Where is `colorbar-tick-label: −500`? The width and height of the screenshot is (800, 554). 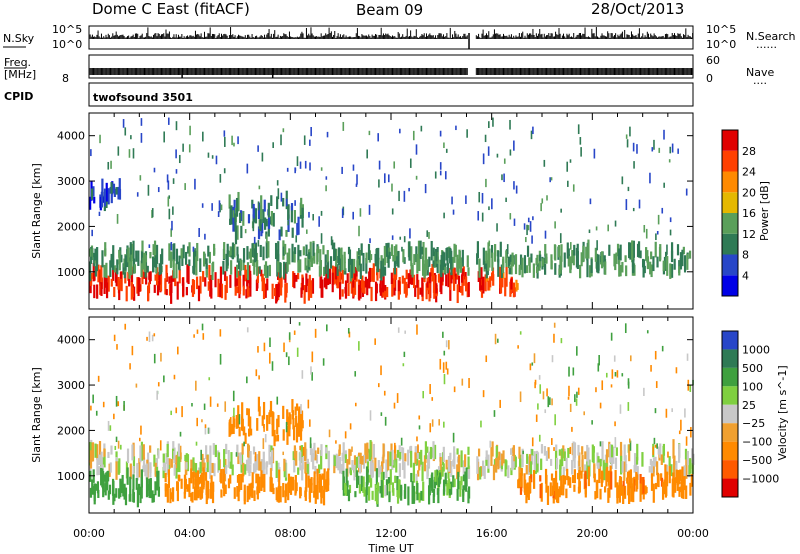 colorbar-tick-label: −500 is located at coordinates (757, 460).